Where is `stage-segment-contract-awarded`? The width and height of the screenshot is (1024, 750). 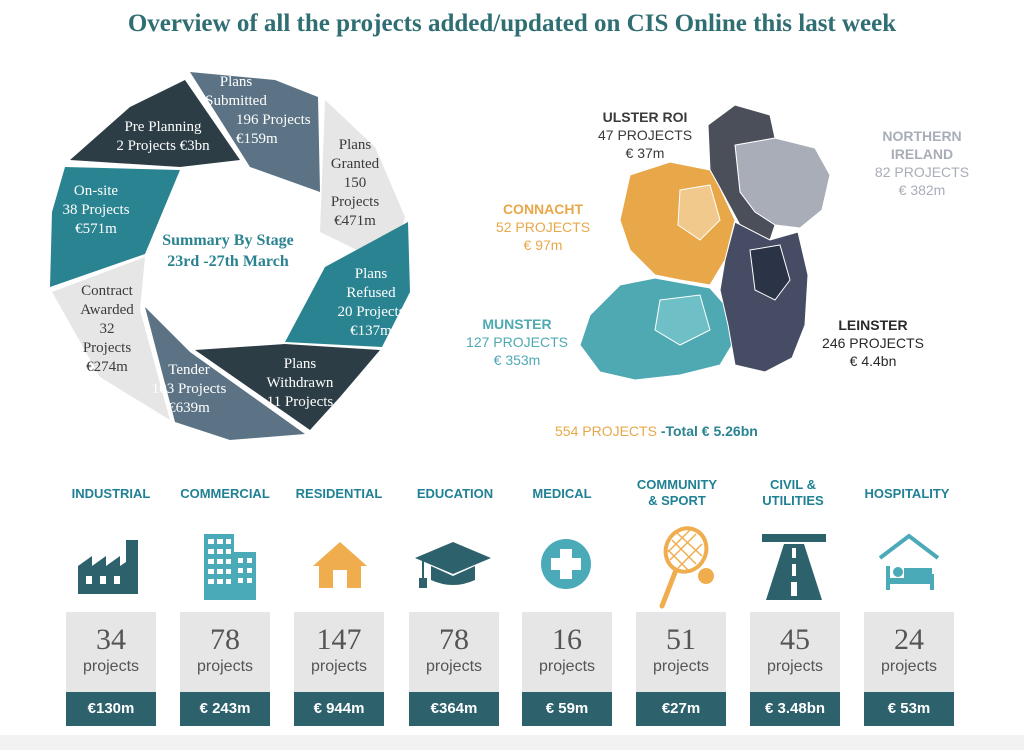
stage-segment-contract-awarded is located at coordinates (111, 338).